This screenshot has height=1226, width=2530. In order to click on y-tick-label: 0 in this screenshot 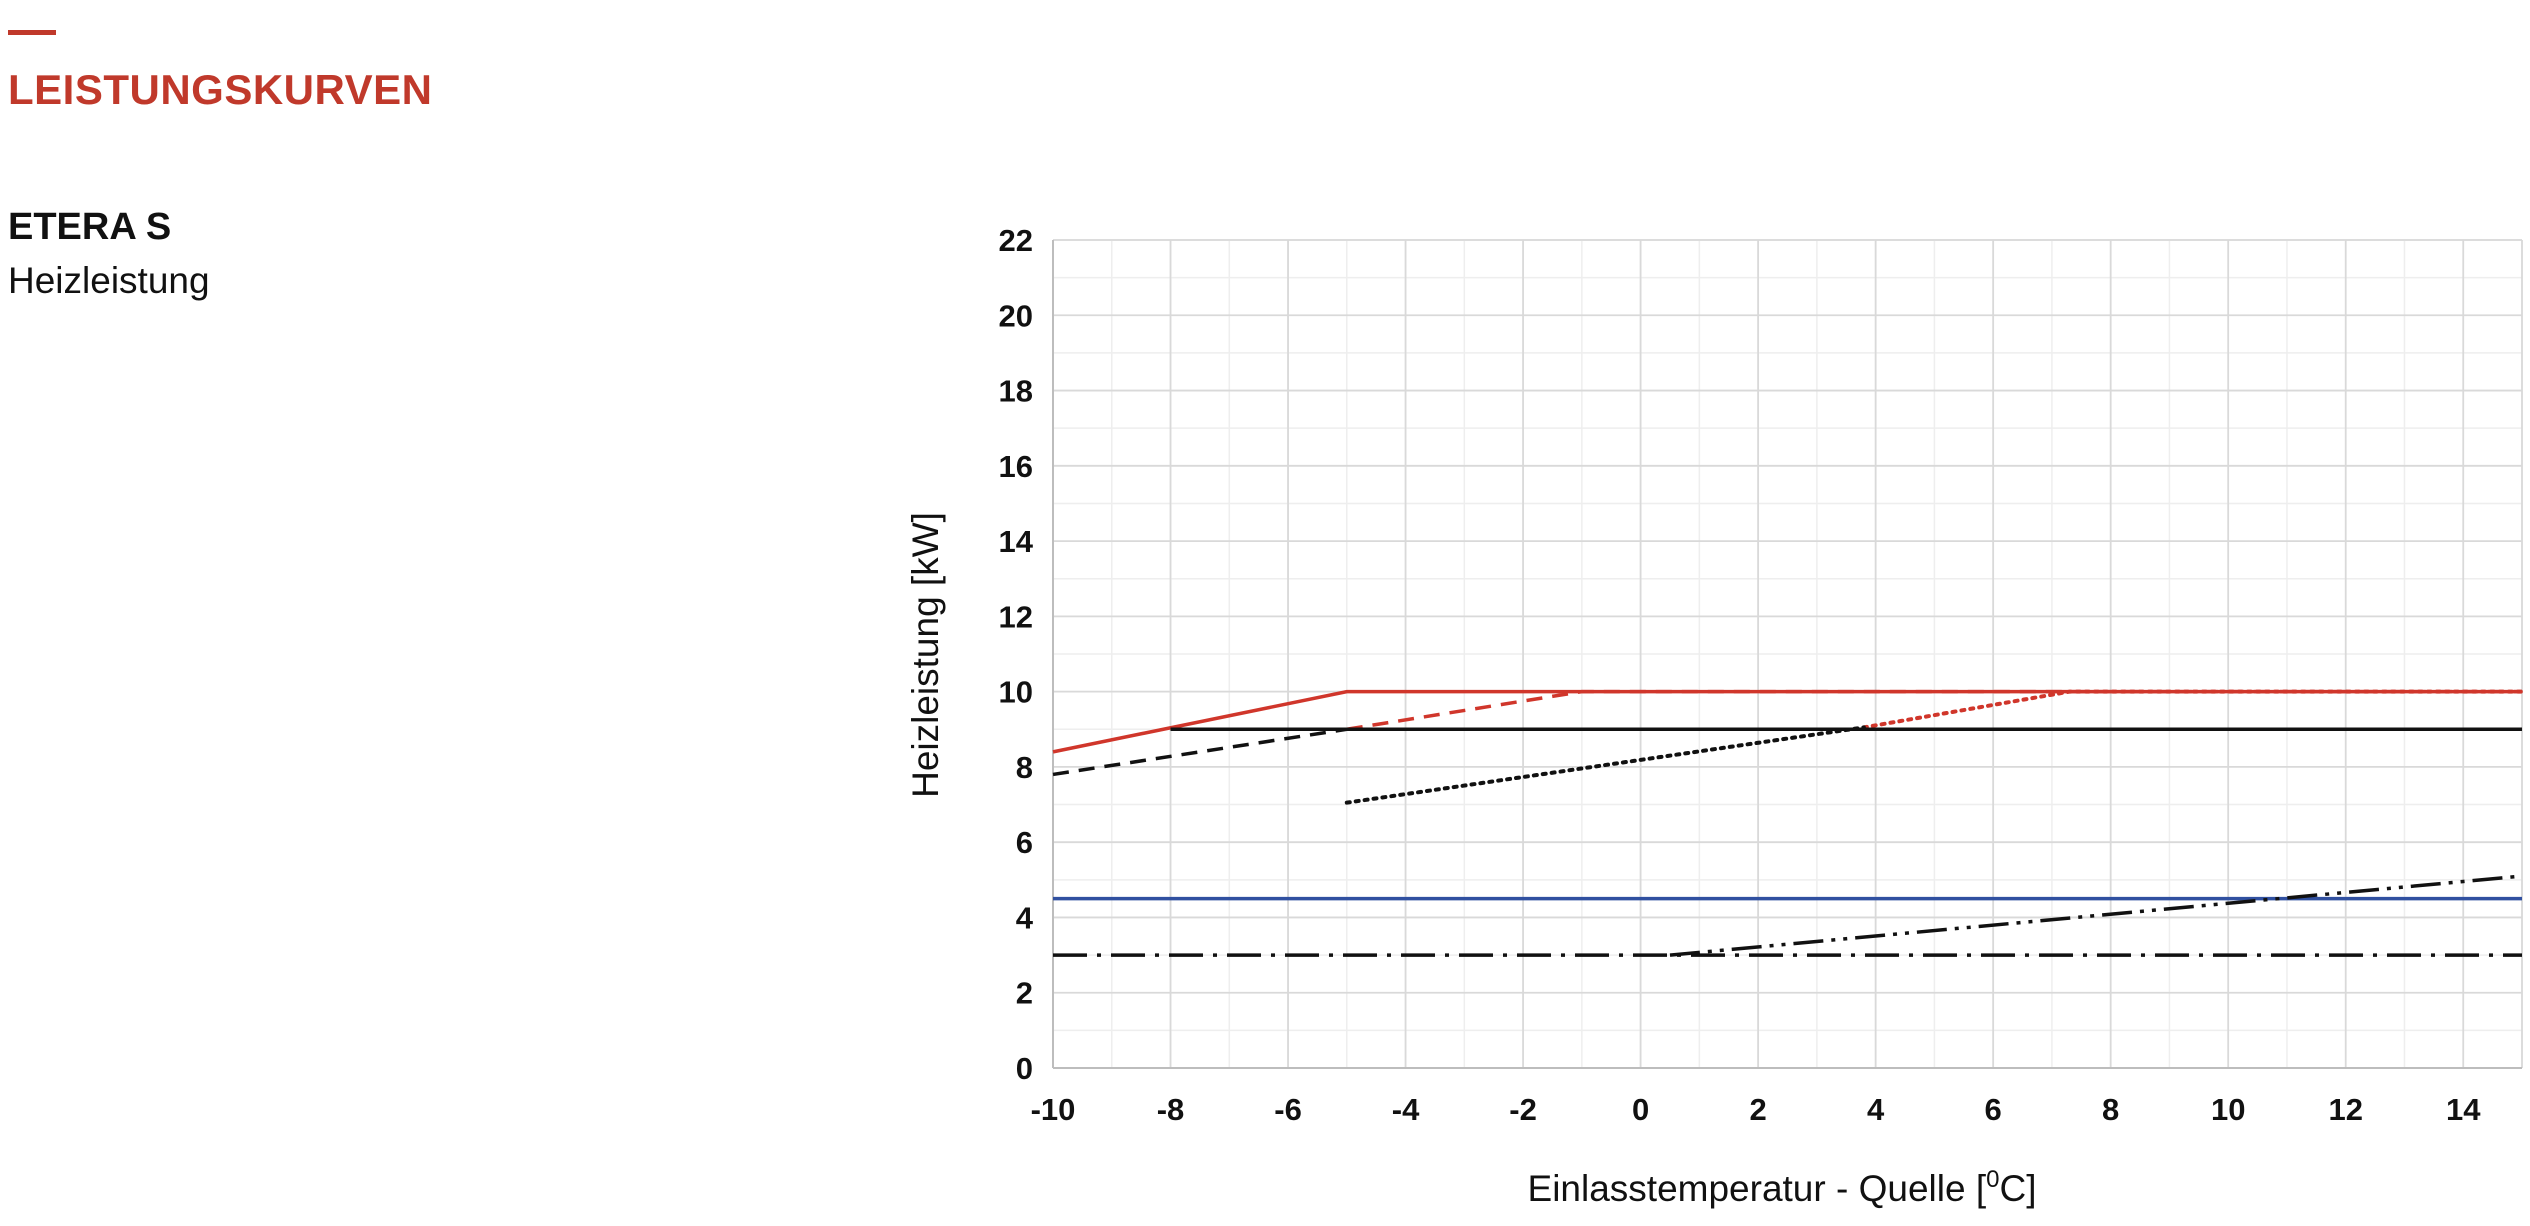, I will do `click(1024, 1068)`.